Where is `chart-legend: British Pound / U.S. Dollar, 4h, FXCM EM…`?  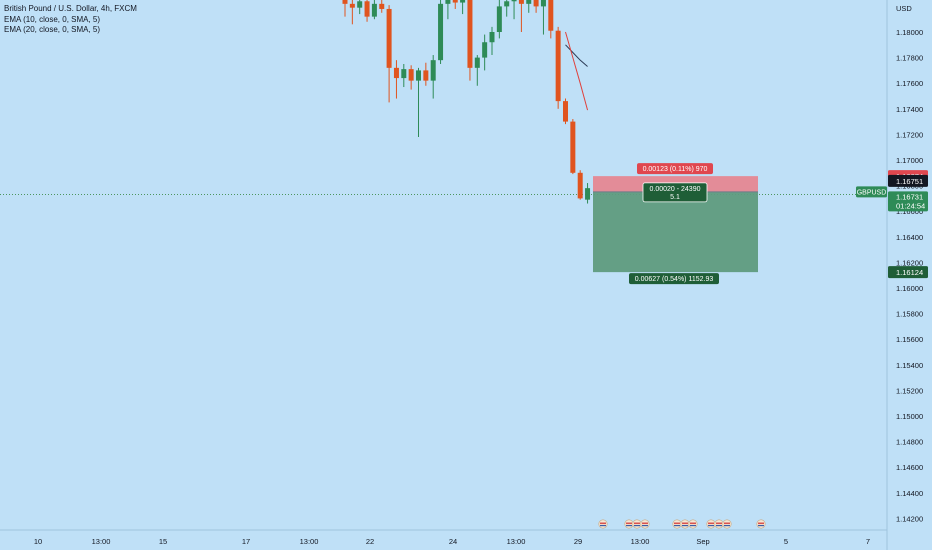
chart-legend: British Pound / U.S. Dollar, 4h, FXCM EM… is located at coordinates (70, 20).